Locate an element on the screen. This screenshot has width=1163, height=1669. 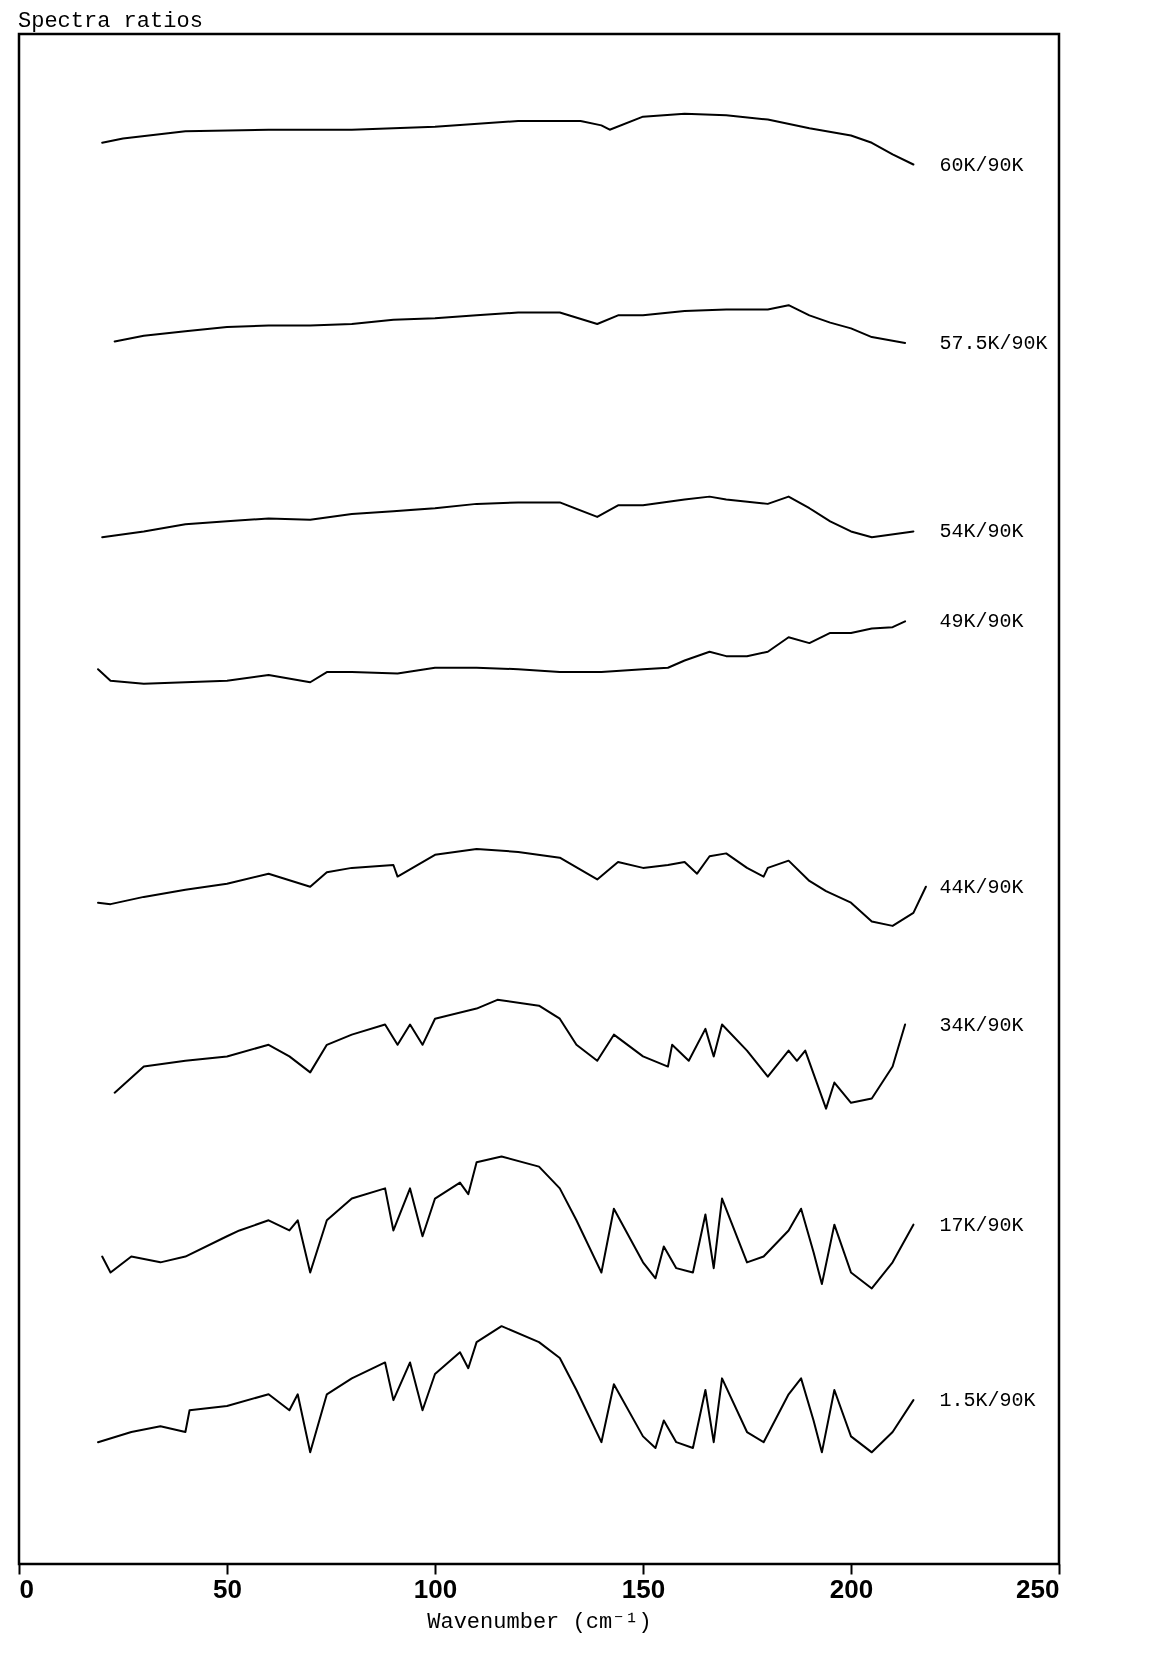
series-label: 60K/90K is located at coordinates (981, 165).